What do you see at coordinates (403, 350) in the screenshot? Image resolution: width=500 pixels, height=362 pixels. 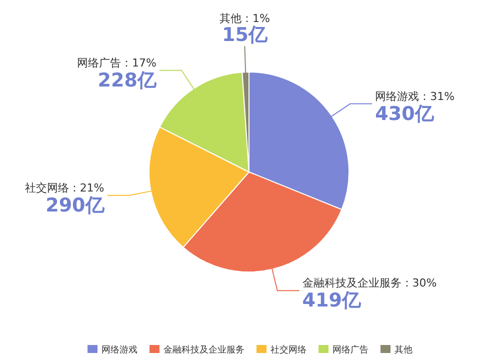 I see `legend-label: 其他` at bounding box center [403, 350].